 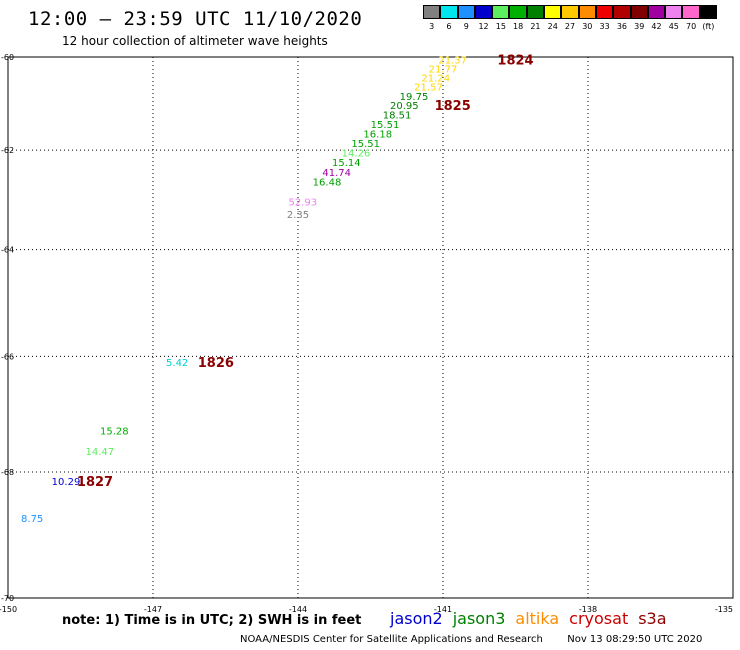 What do you see at coordinates (327, 183) in the screenshot?
I see `wave-height-value: 16.48` at bounding box center [327, 183].